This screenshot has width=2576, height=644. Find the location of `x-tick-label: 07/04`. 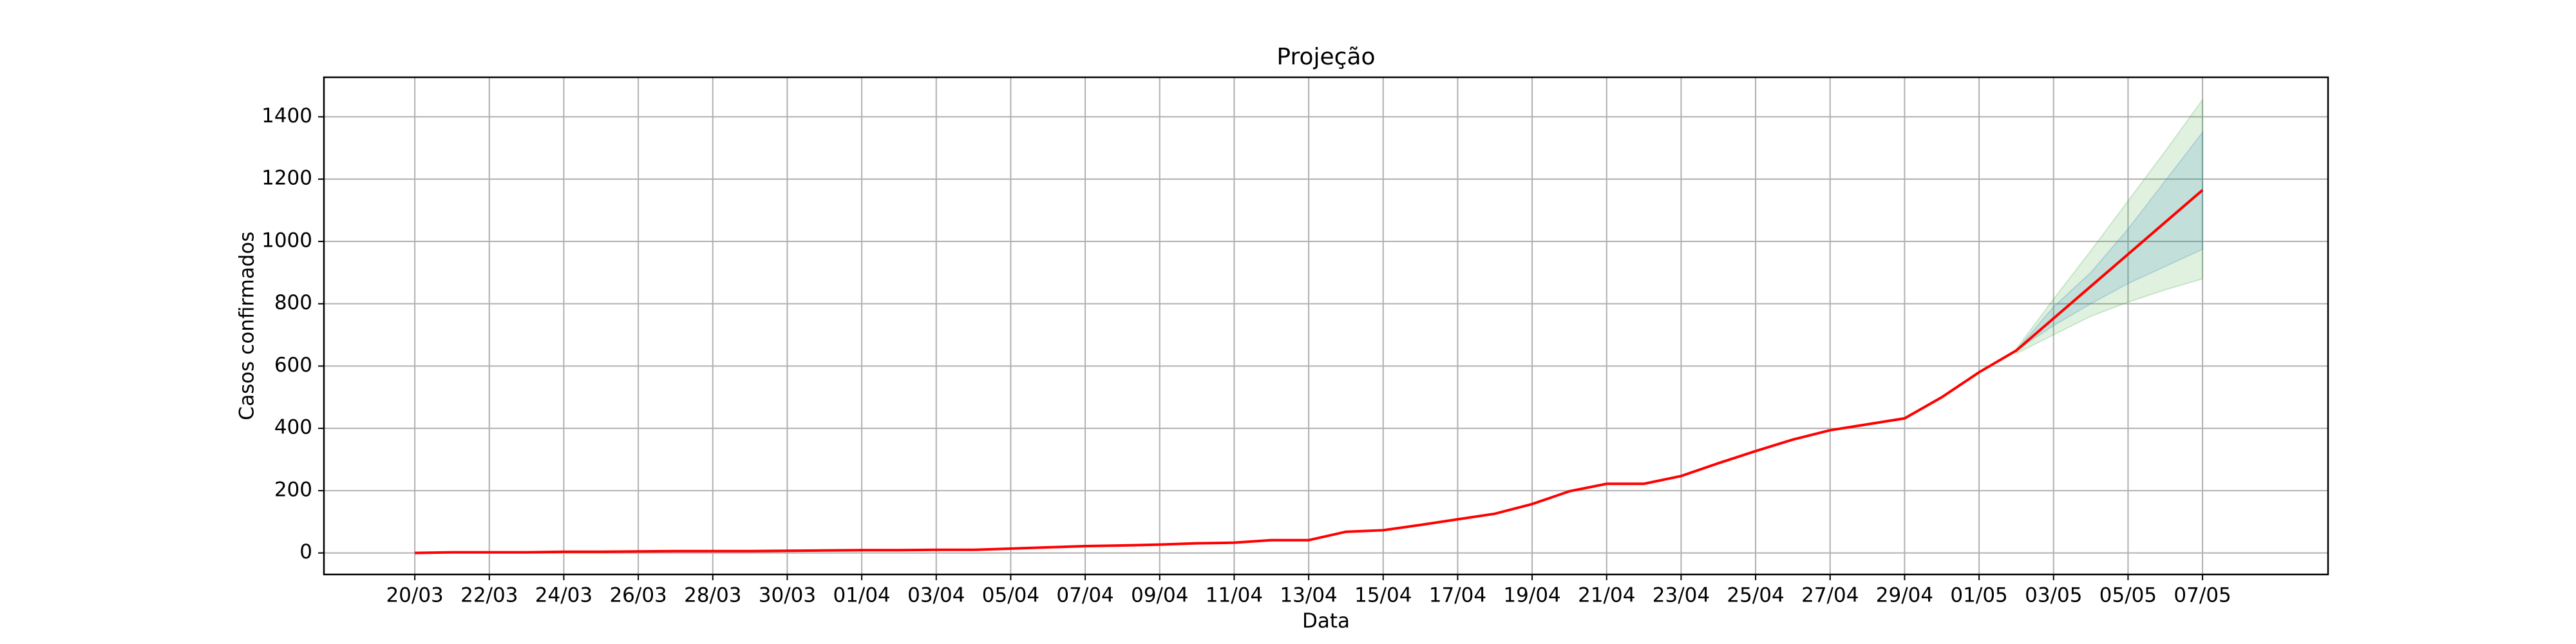

x-tick-label: 07/04 is located at coordinates (1084, 595).